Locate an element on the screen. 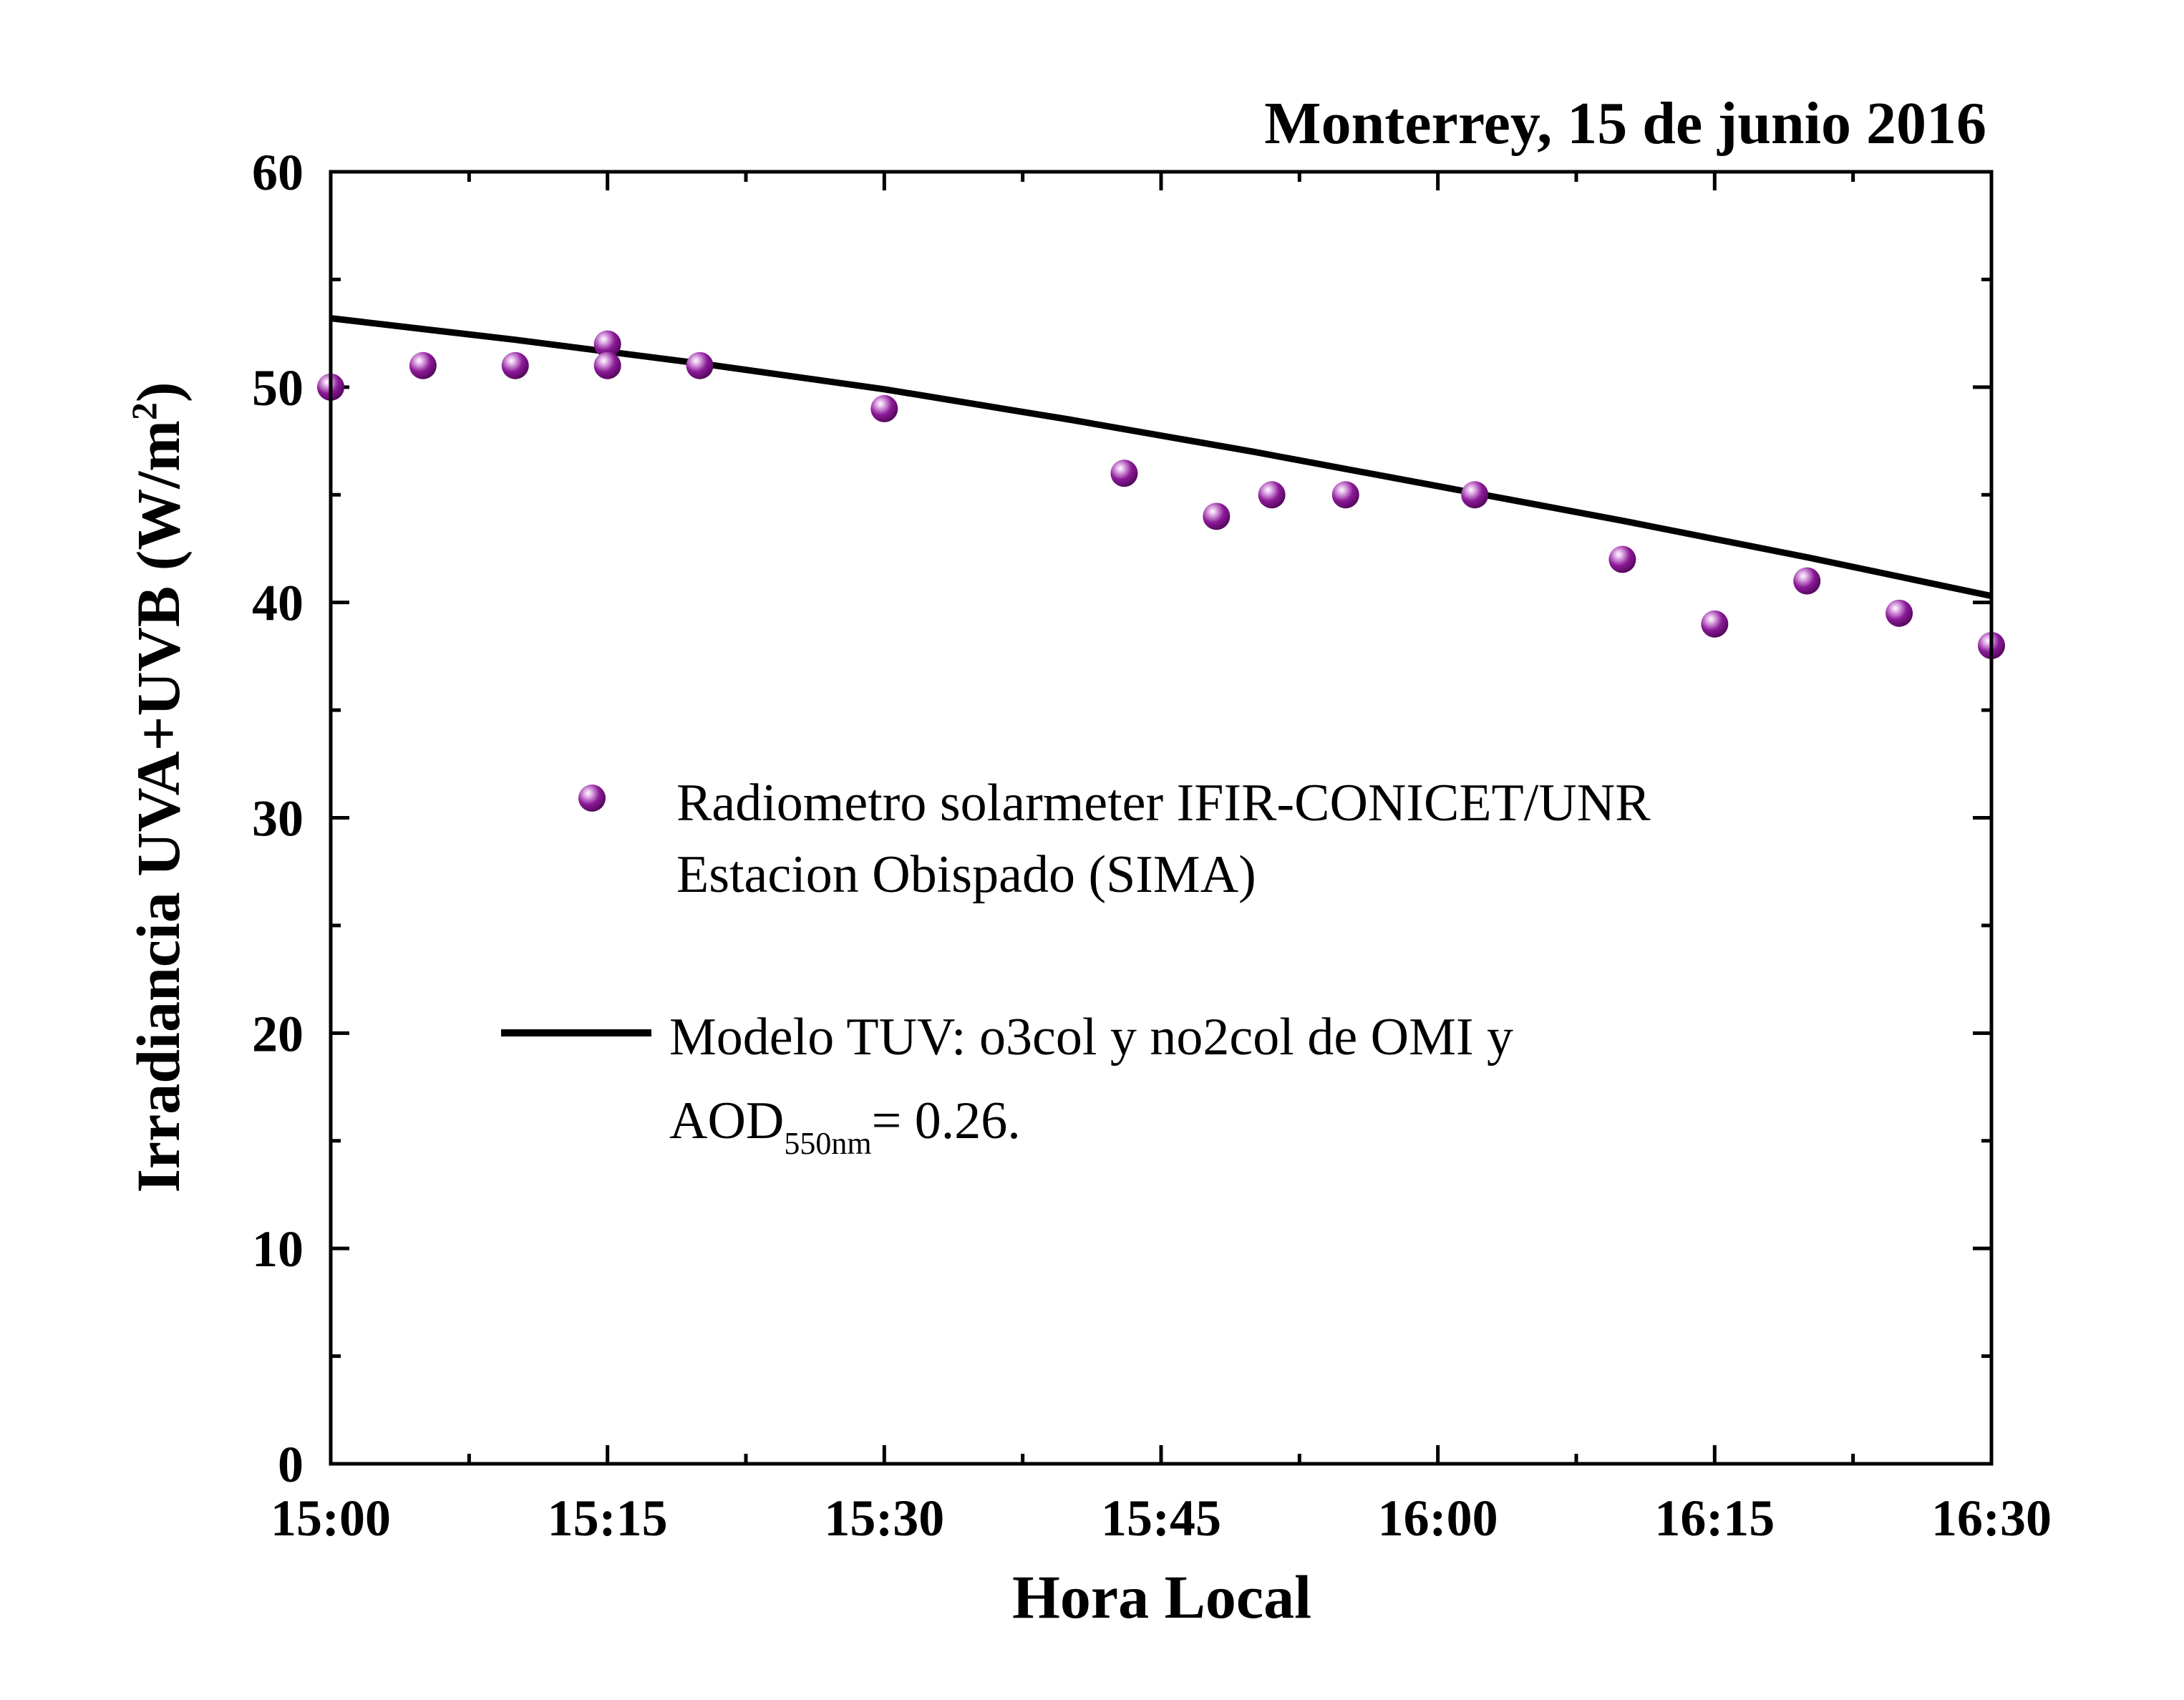 The height and width of the screenshot is (1700, 2184). y-tick-label: 50 is located at coordinates (278, 388).